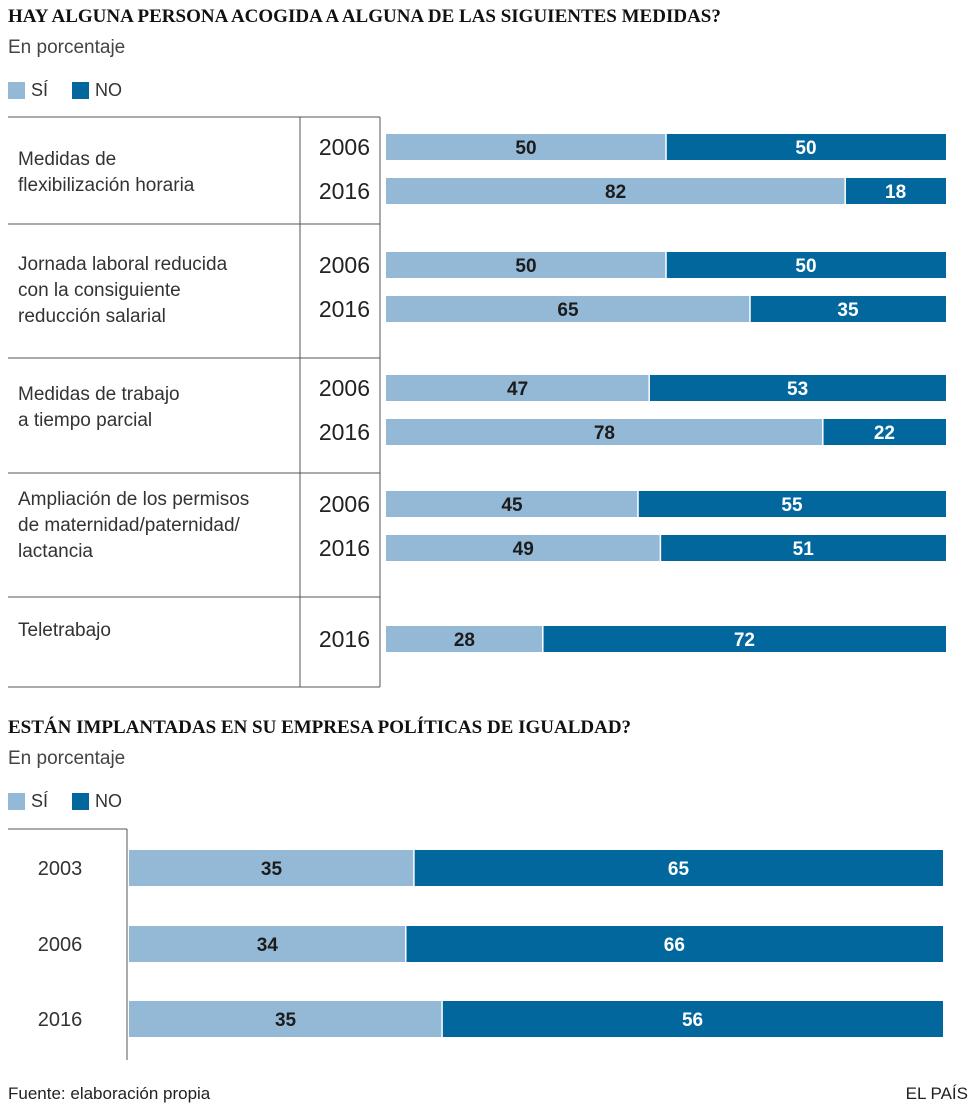 This screenshot has height=1110, width=980. What do you see at coordinates (67, 159) in the screenshot?
I see `category-label: Medidas de` at bounding box center [67, 159].